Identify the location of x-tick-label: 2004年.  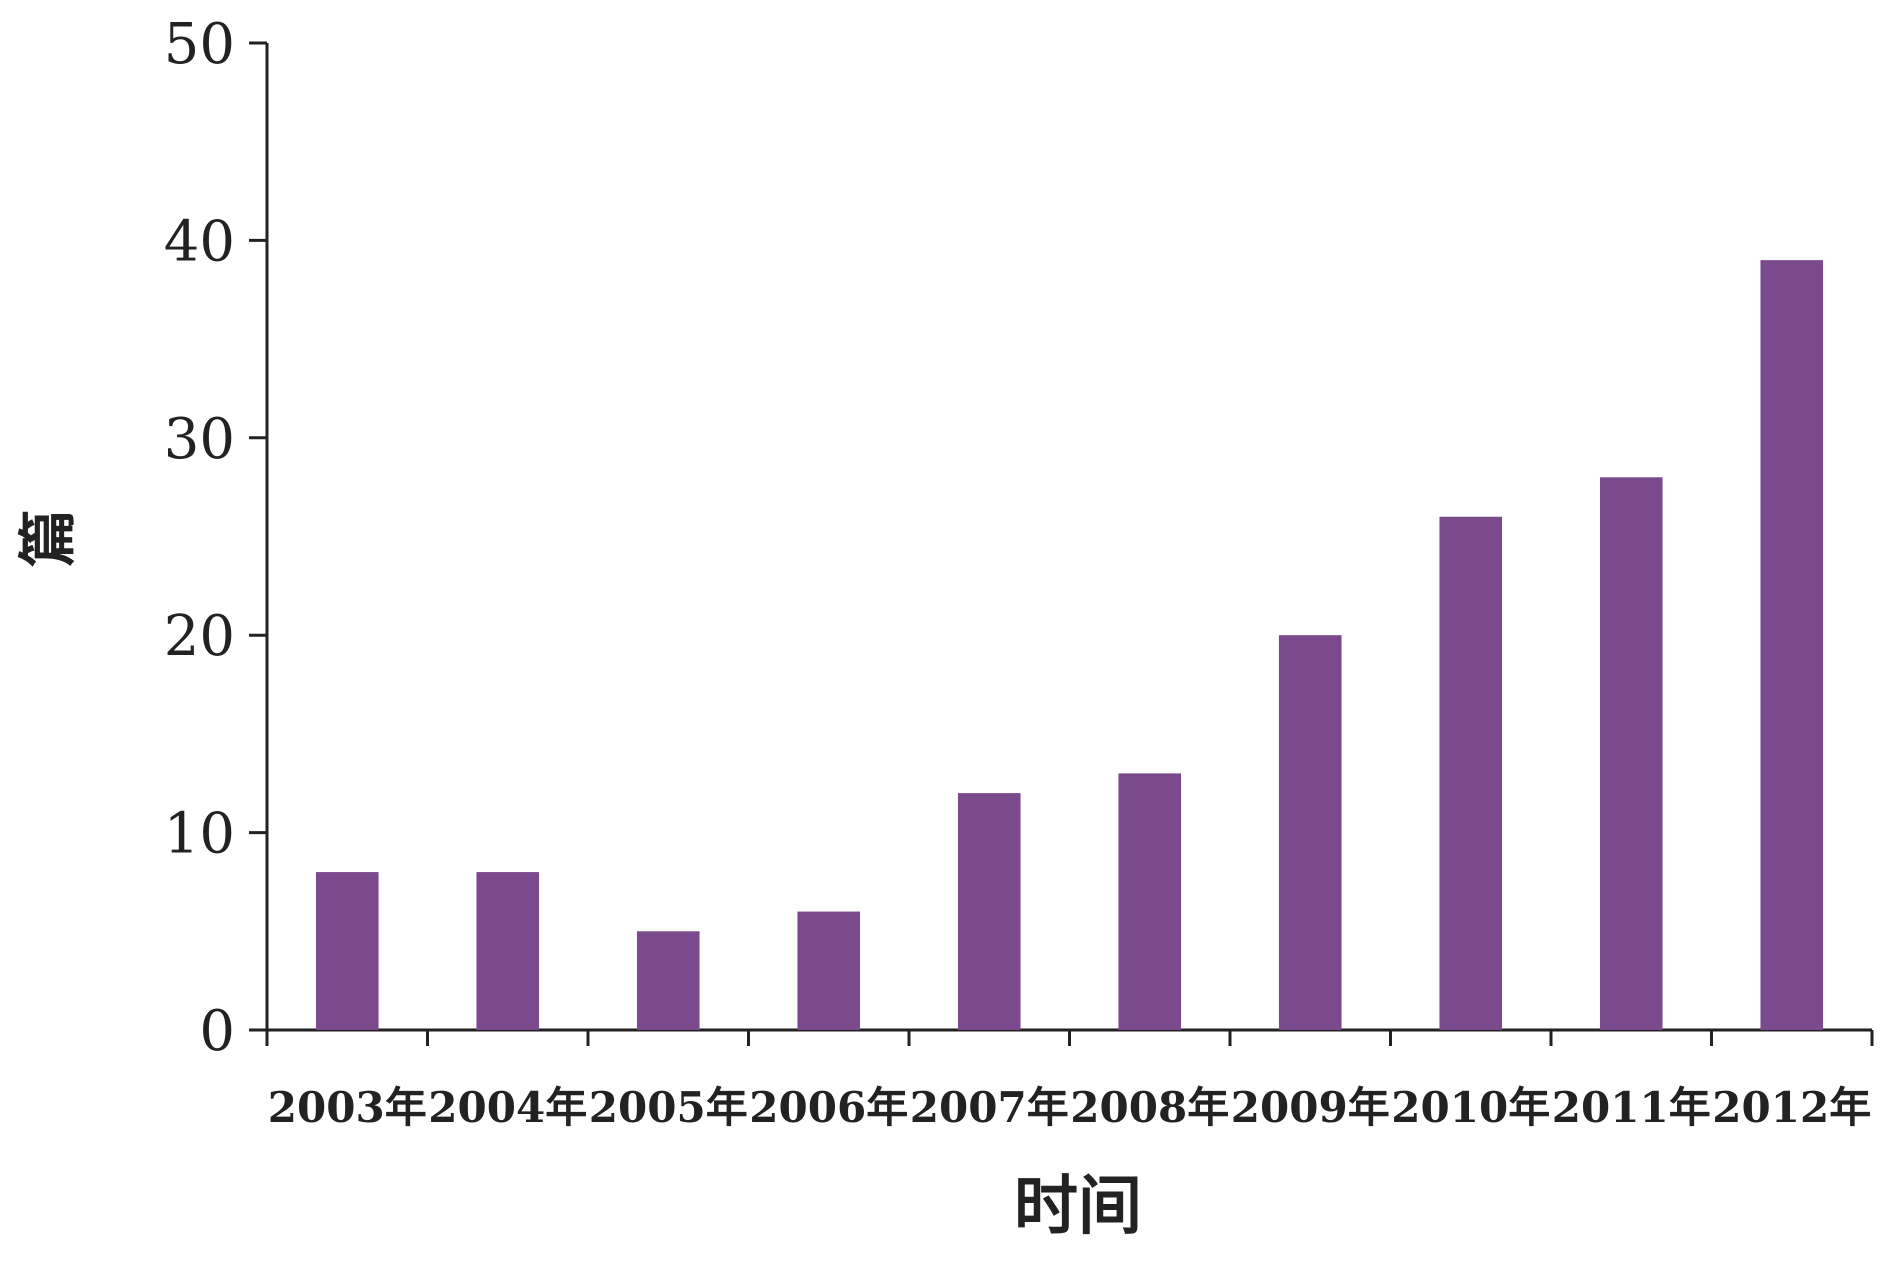
(507, 1107).